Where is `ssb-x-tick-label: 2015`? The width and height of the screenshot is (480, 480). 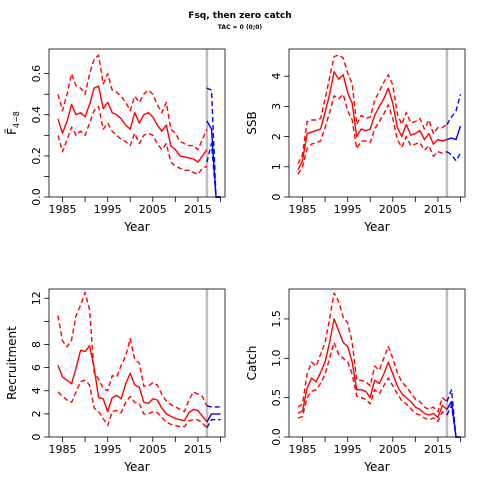 ssb-x-tick-label: 2015 is located at coordinates (438, 209).